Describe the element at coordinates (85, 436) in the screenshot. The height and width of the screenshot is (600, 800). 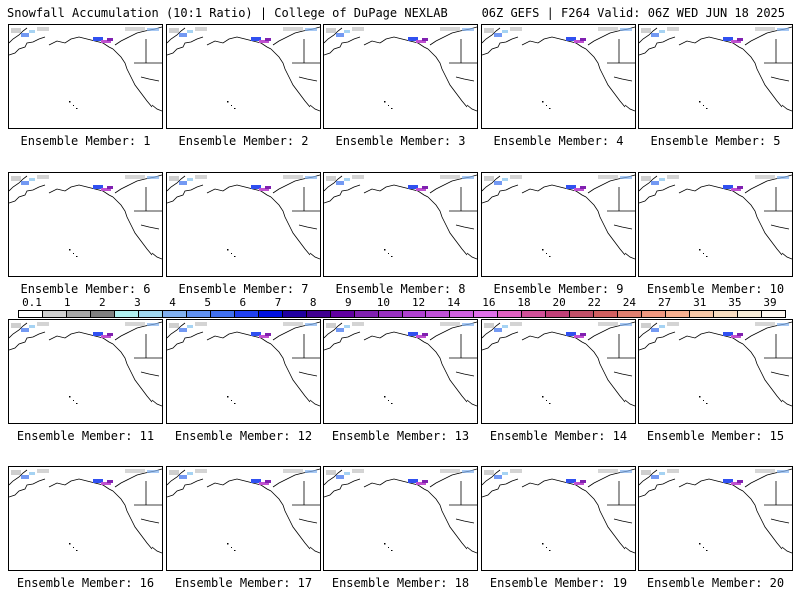
I see `ensemble-member-label: Ensemble Member: 11` at that location.